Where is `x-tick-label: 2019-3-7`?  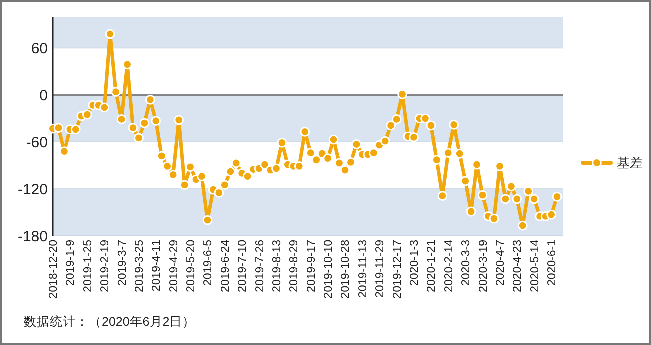 x-tick-label: 2019-3-7 is located at coordinates (122, 263).